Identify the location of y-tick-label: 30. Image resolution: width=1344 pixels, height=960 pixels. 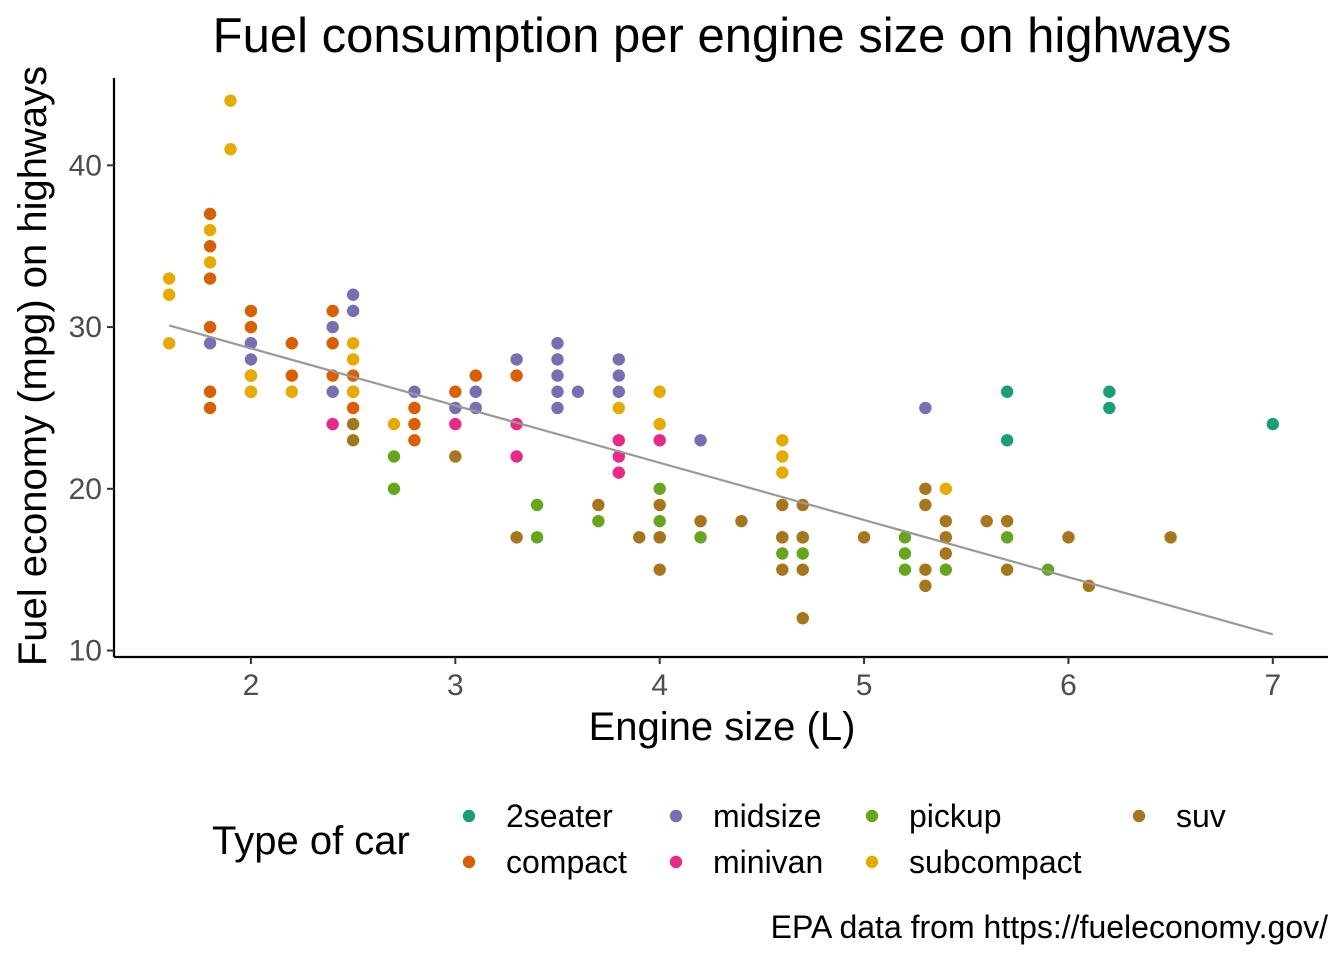
(85, 327).